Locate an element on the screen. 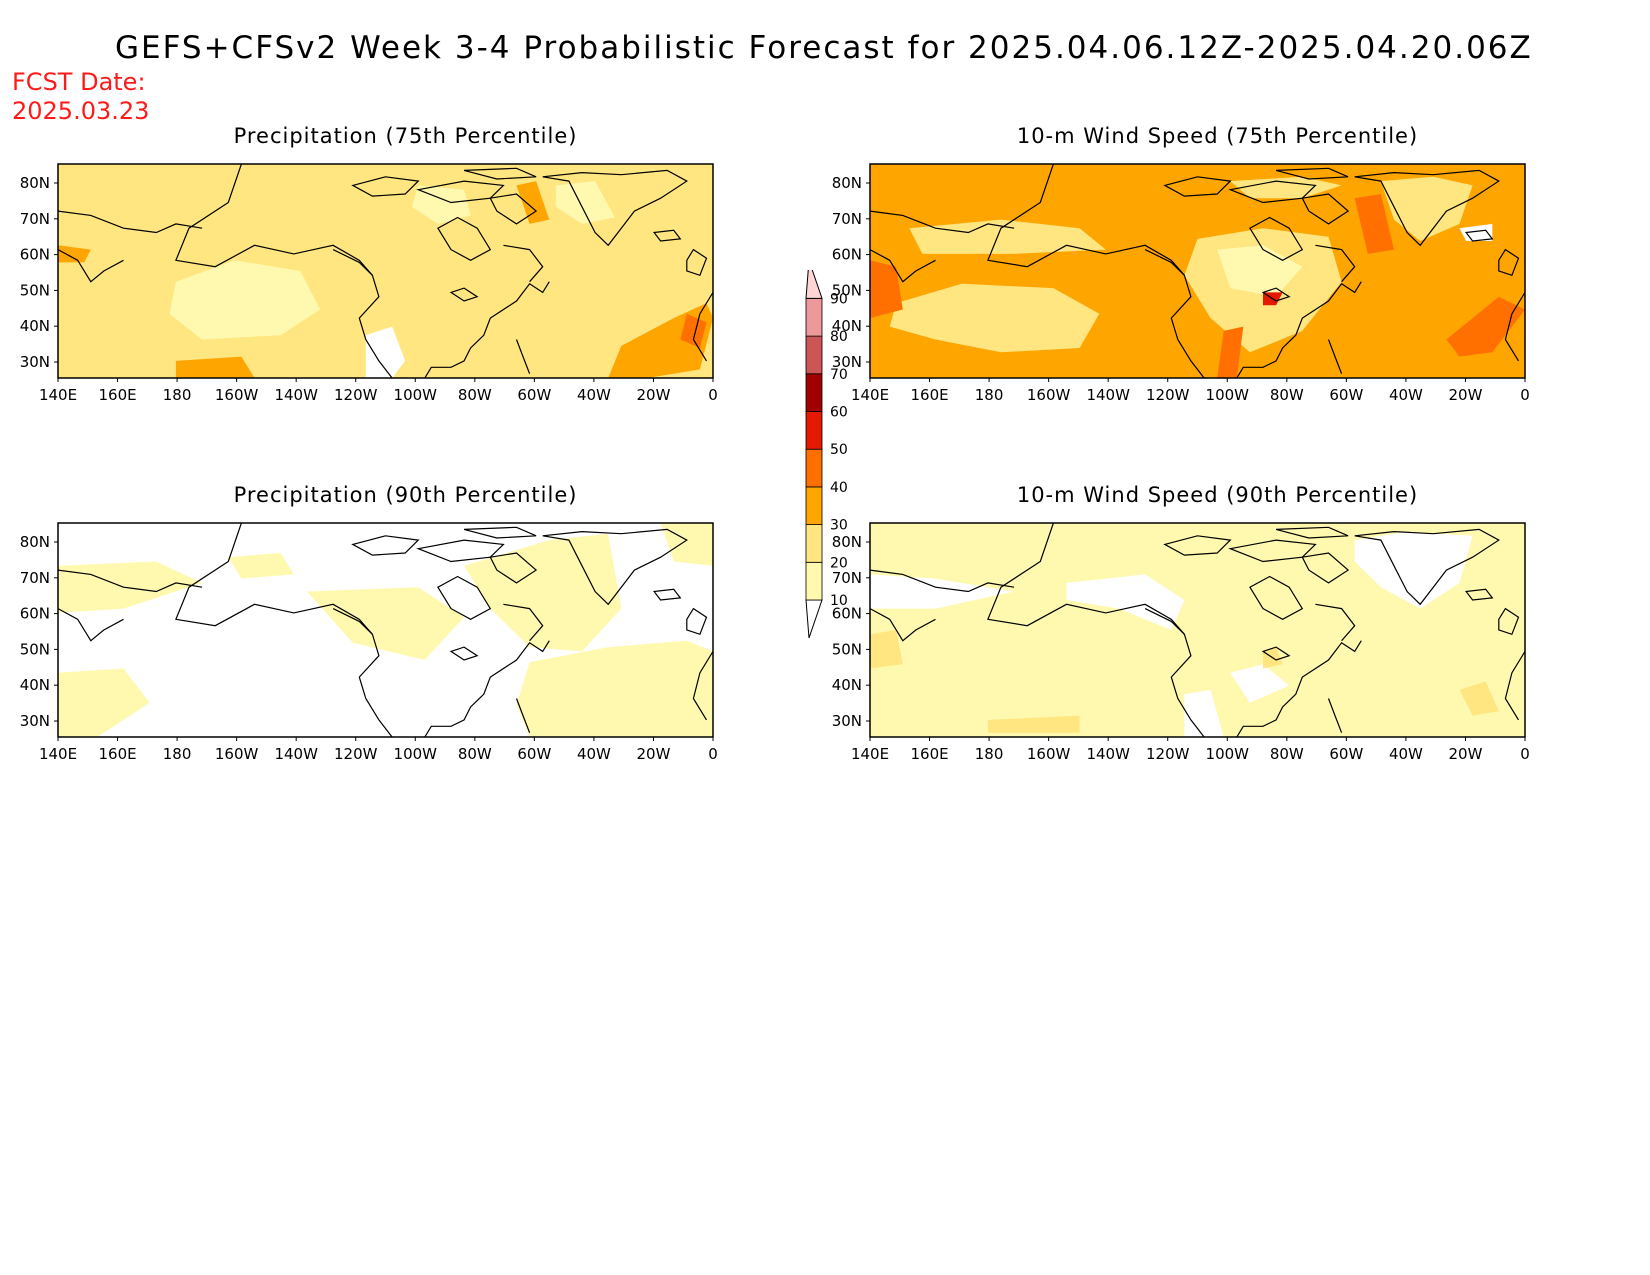  panel-title: 10-m Wind Speed (90th Percentile) is located at coordinates (1217, 495).